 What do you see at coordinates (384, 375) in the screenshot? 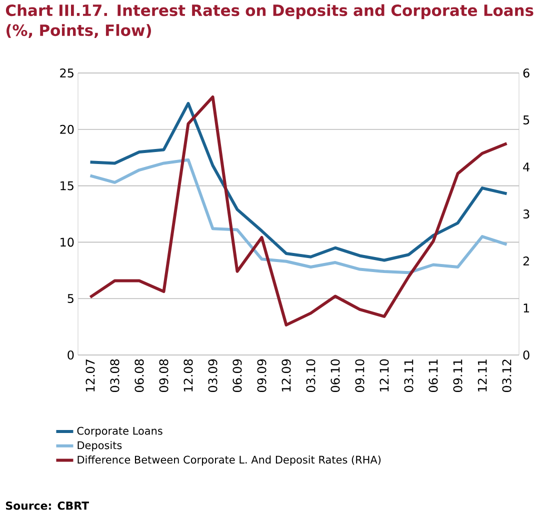
I see `x-tick-label: 12.10` at bounding box center [384, 375].